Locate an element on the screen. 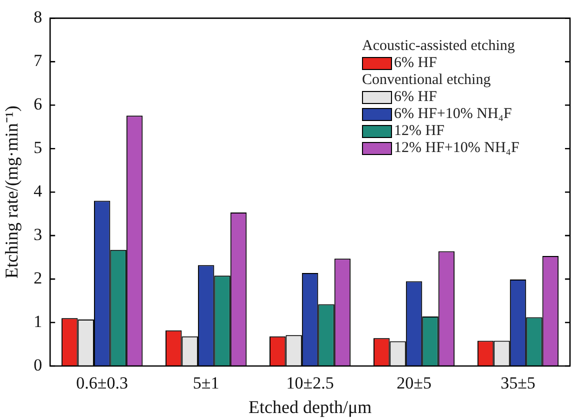 This screenshot has height=419, width=574. y-tick-label: 6 is located at coordinates (38, 104).